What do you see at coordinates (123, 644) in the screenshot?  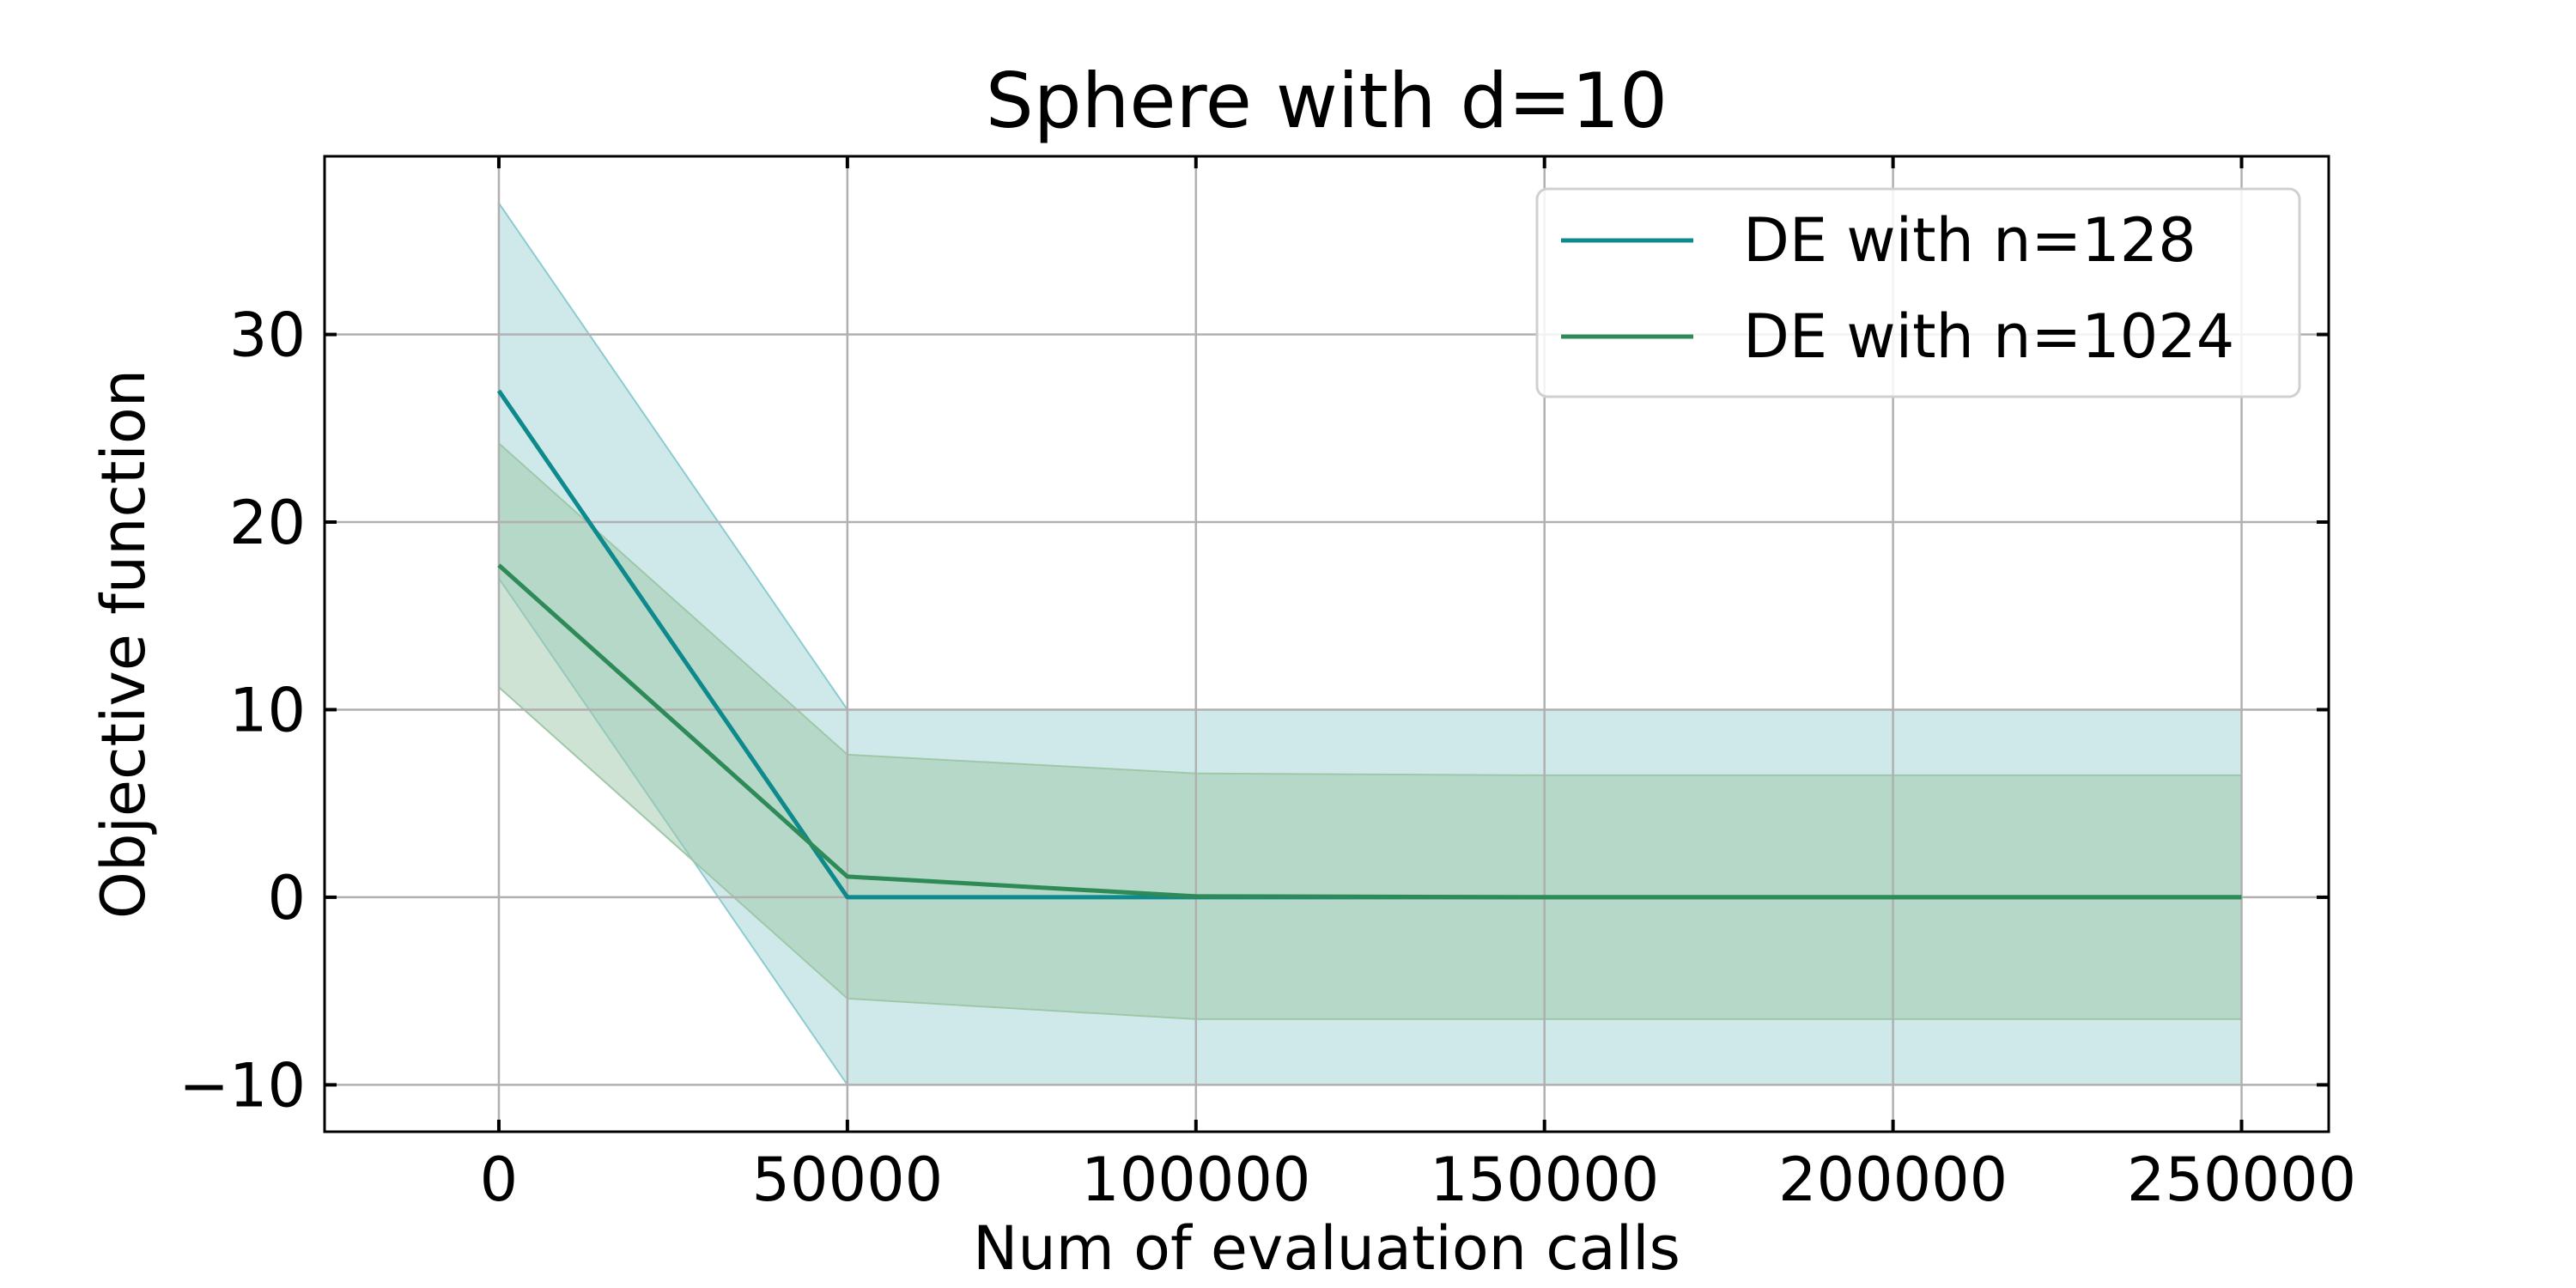 I see `y-axis-label: Objective function` at bounding box center [123, 644].